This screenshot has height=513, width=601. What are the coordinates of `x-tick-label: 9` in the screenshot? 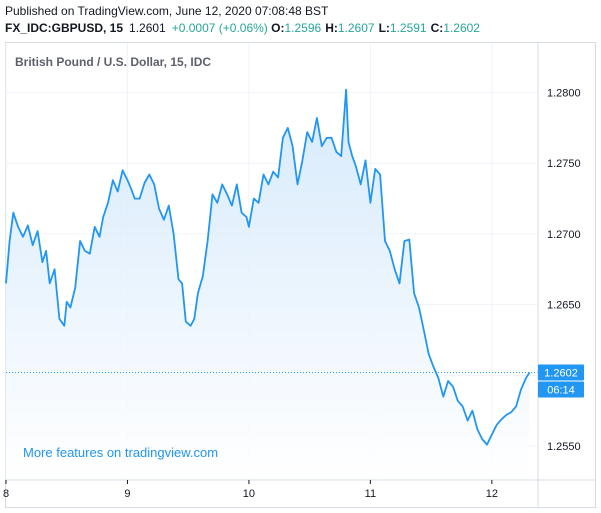 It's located at (127, 494).